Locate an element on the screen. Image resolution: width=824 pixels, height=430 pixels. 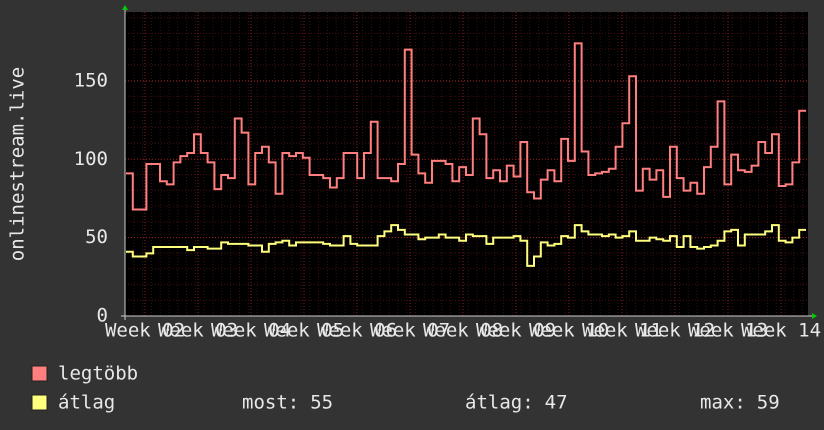
y-tick-label: 100 is located at coordinates (91, 159).